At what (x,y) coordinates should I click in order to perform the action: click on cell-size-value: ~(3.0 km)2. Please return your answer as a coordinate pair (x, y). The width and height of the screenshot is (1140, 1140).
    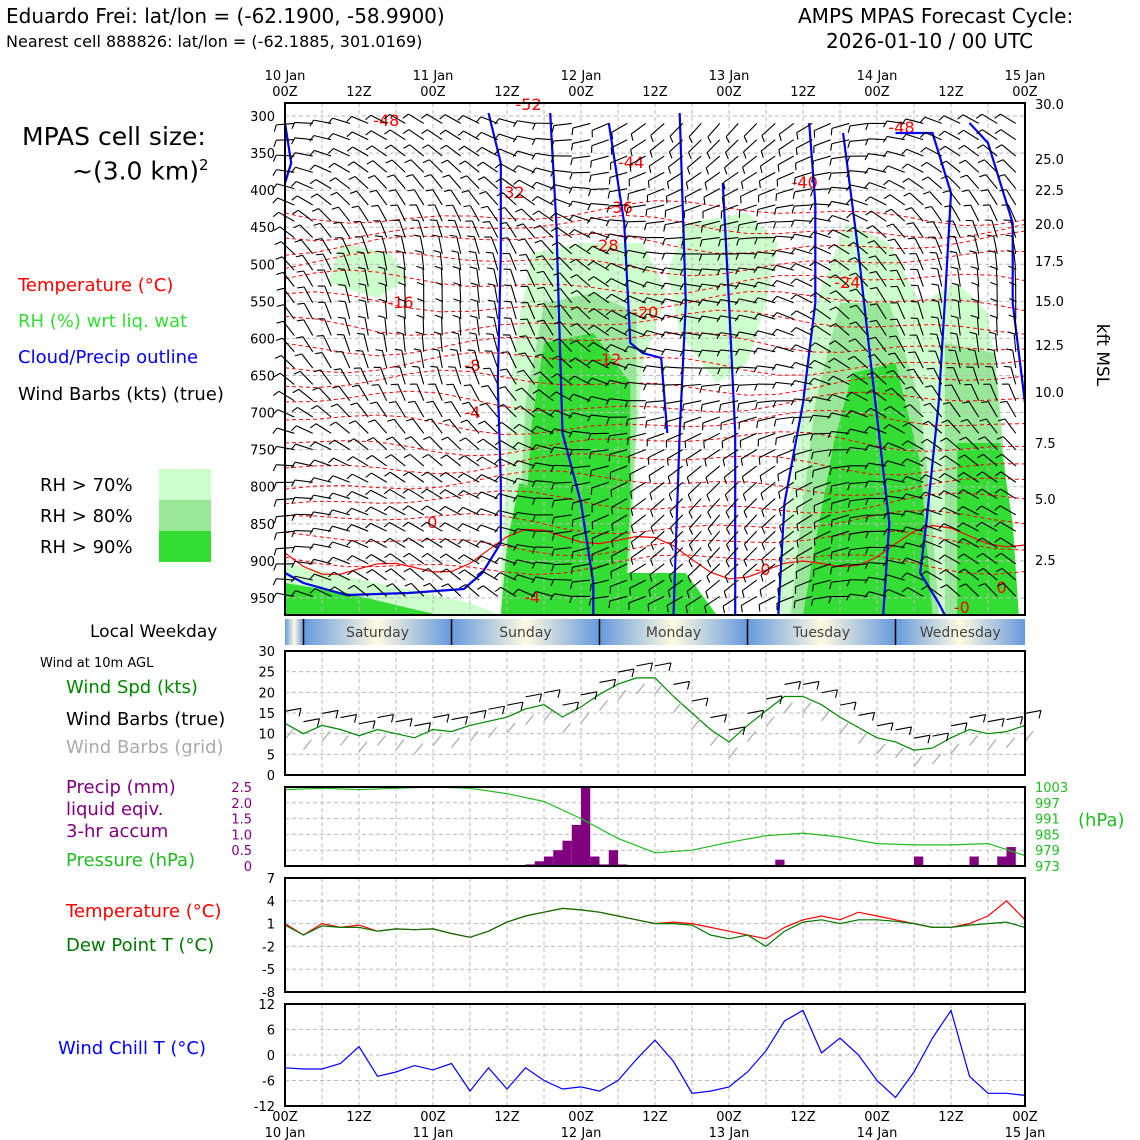
    Looking at the image, I should click on (140, 170).